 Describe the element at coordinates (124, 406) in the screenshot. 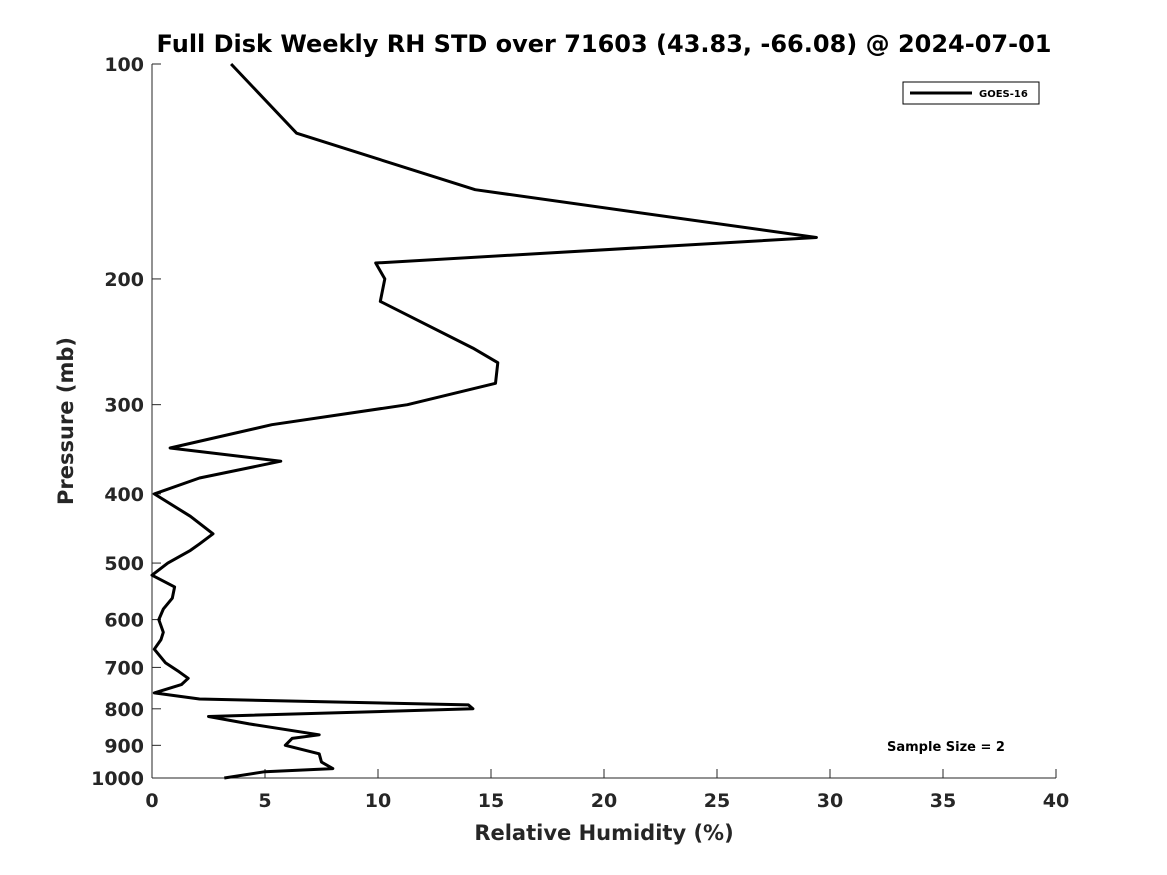

I see `y-tick-label: 300` at that location.